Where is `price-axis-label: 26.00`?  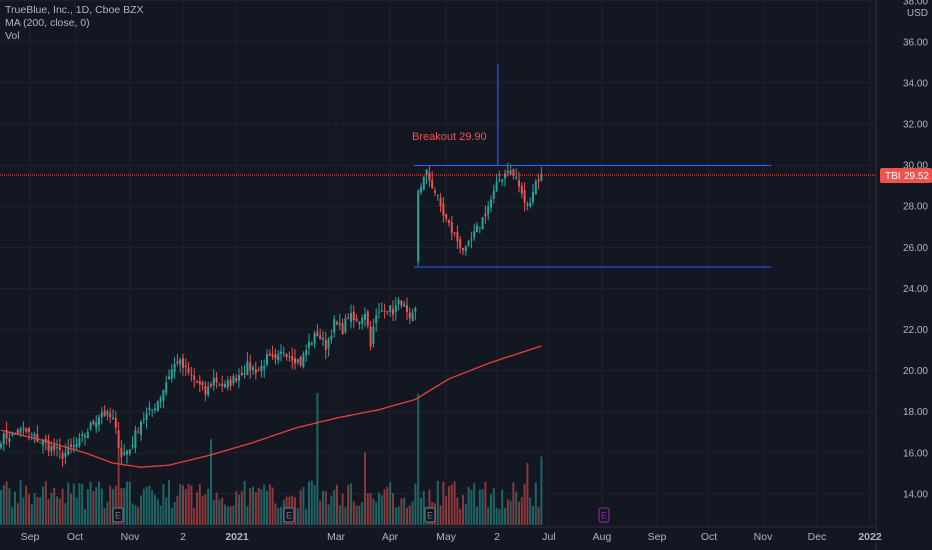
price-axis-label: 26.00 is located at coordinates (915, 248).